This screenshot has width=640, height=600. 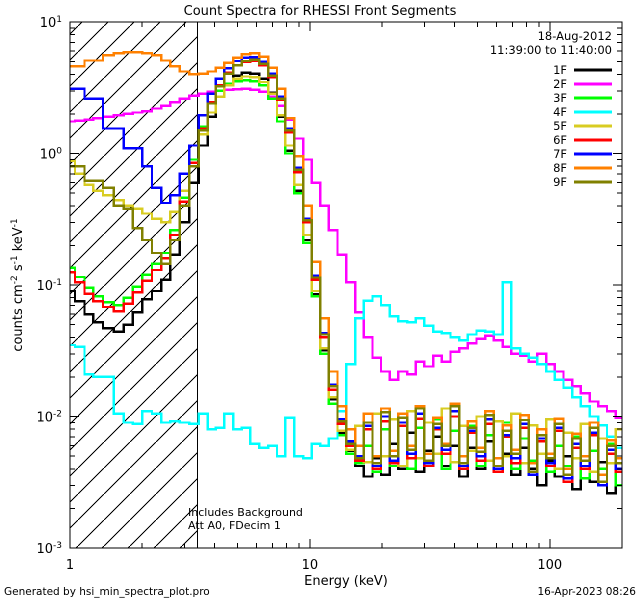 What do you see at coordinates (49, 549) in the screenshot?
I see `y-tick-label: 10⁻³` at bounding box center [49, 549].